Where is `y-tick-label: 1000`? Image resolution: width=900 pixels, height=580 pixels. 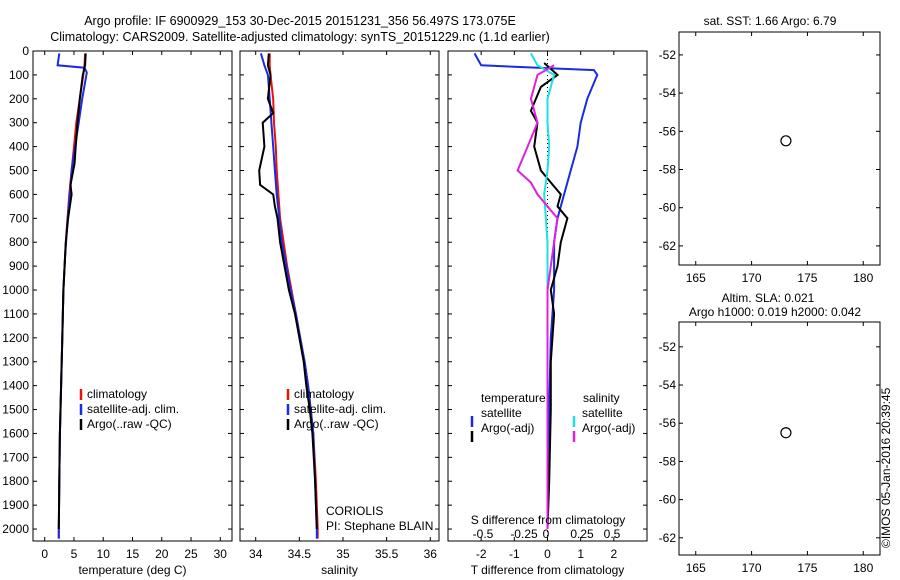
y-tick-label: 1000 is located at coordinates (15, 290).